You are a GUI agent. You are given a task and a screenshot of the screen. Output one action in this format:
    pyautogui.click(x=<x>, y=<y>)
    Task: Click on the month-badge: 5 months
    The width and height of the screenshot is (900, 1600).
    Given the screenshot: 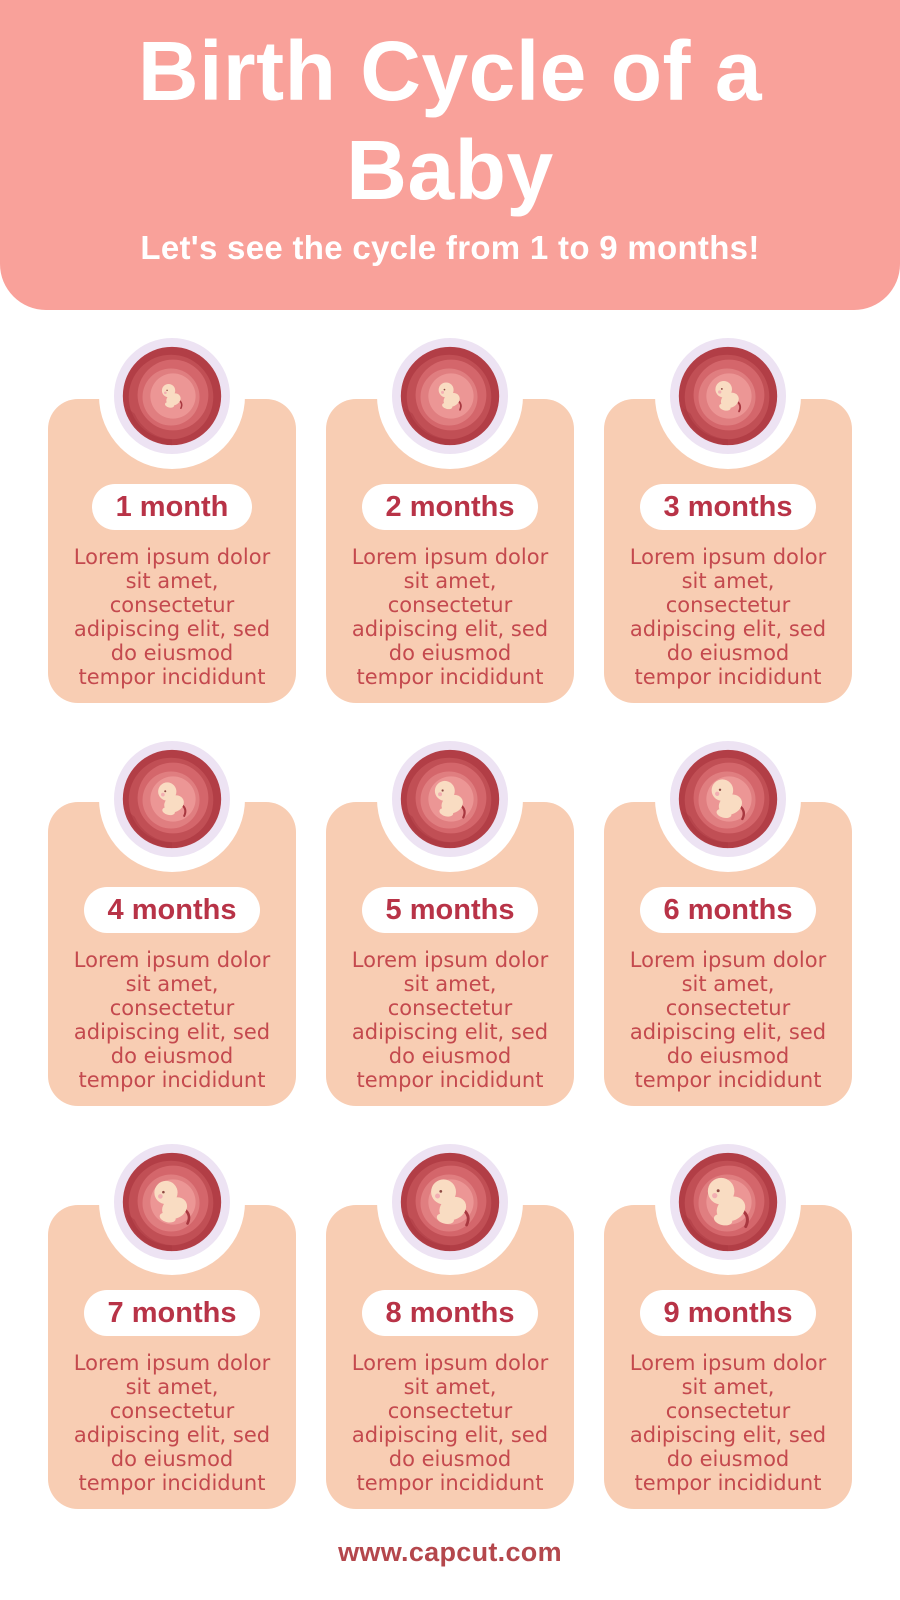 What is the action you would take?
    pyautogui.click(x=450, y=910)
    